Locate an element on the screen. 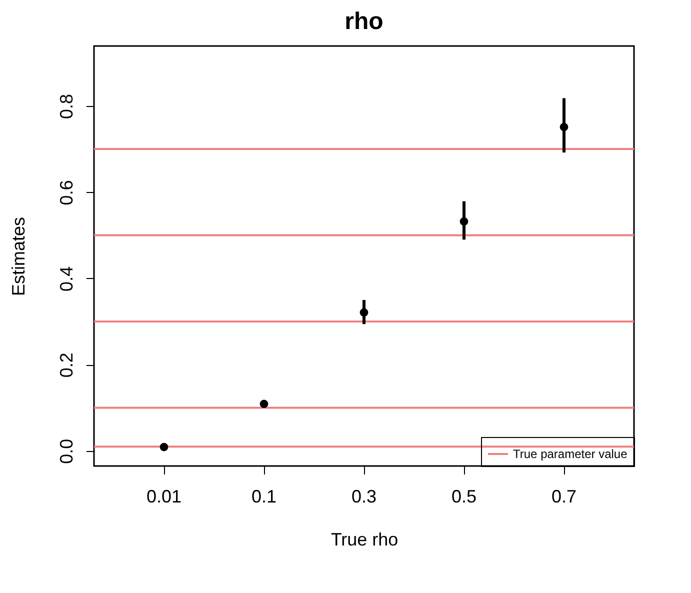 This screenshot has height=593, width=691. x-tick-label: 0.1 is located at coordinates (264, 496).